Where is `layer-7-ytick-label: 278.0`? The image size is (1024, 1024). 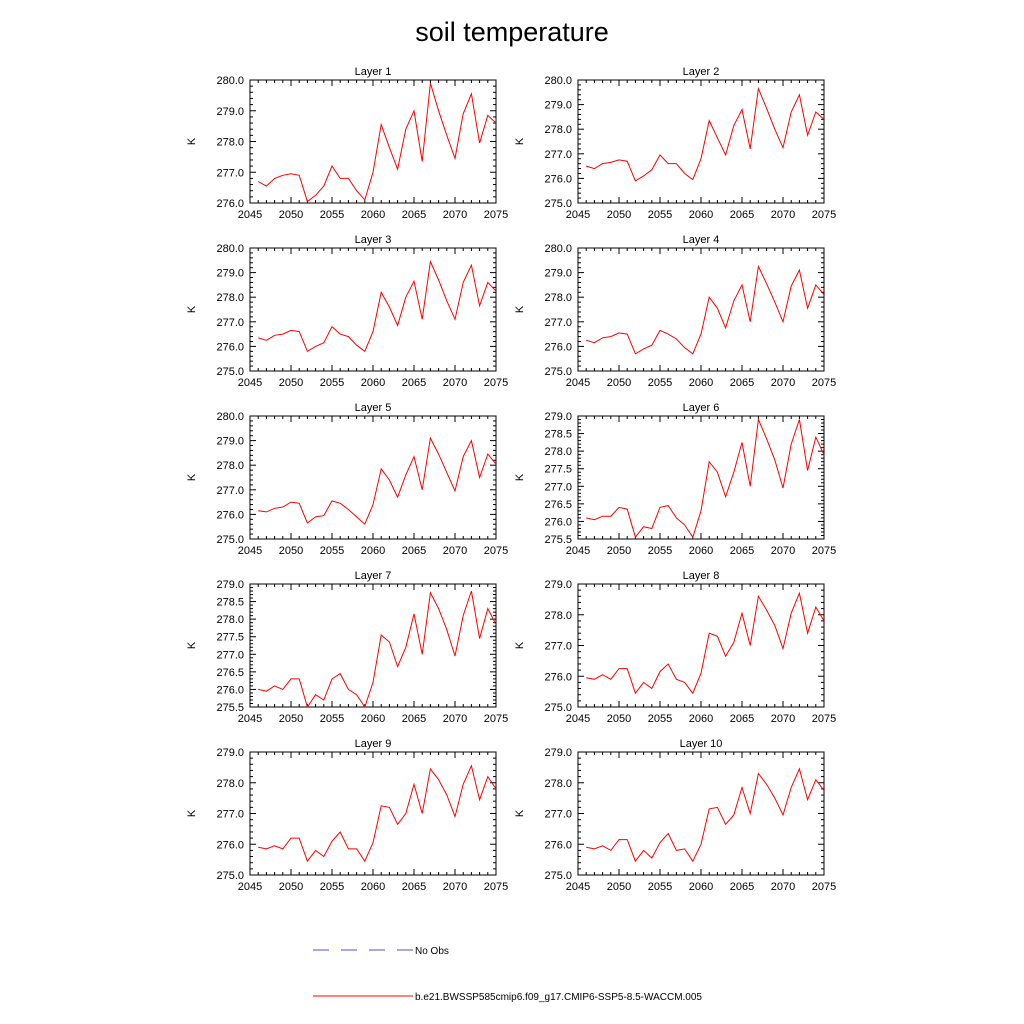
layer-7-ytick-label: 278.0 is located at coordinates (230, 620).